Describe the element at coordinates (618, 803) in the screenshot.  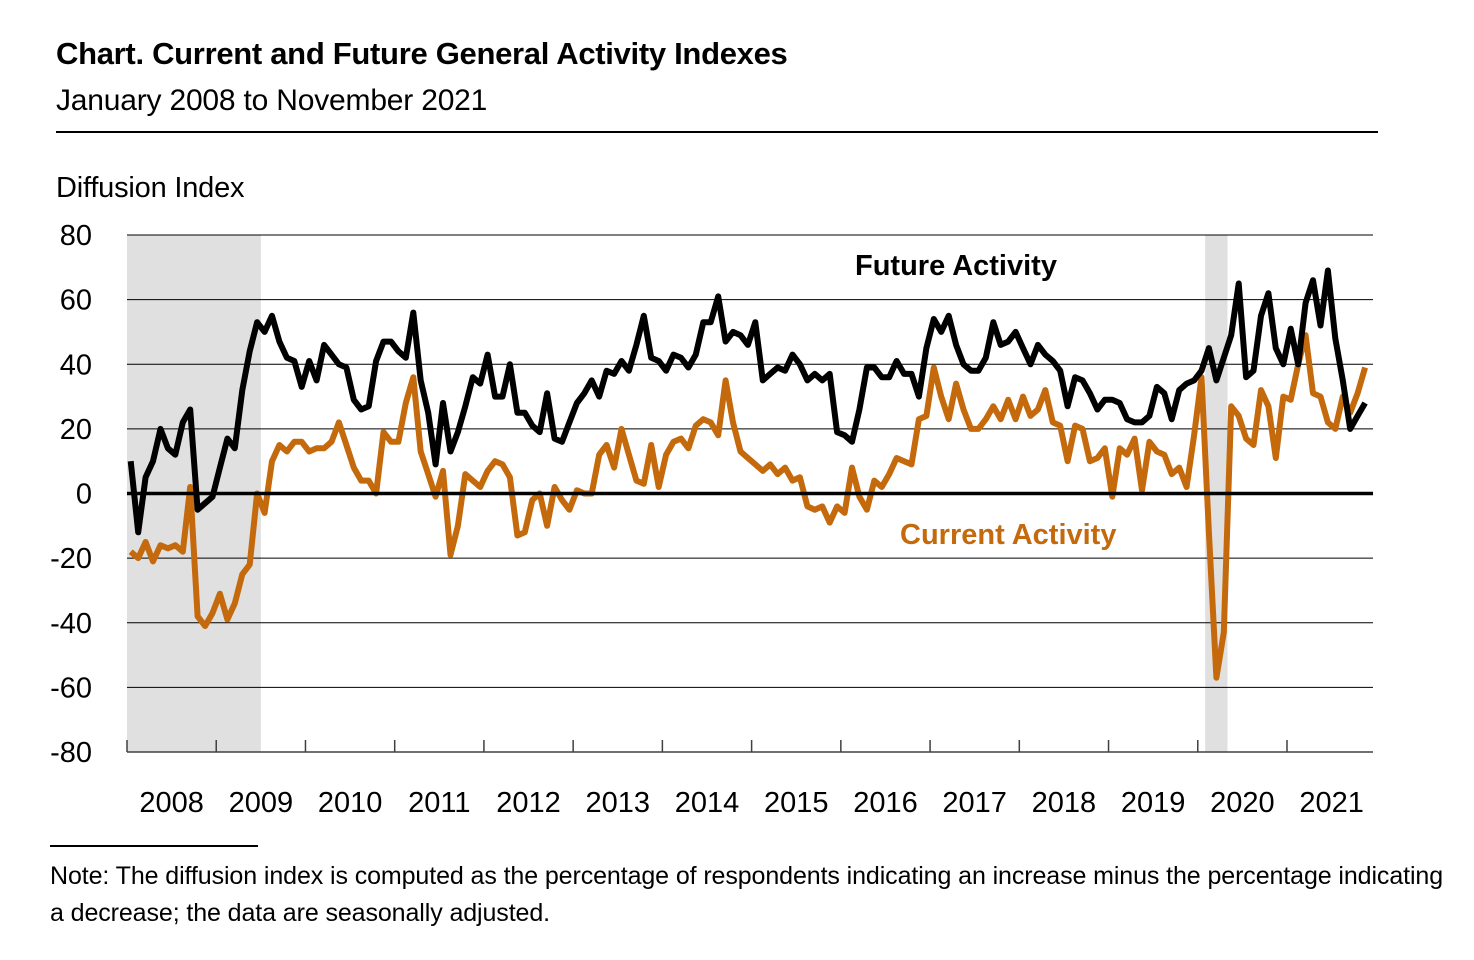
I see `x-tick-label: 2013` at that location.